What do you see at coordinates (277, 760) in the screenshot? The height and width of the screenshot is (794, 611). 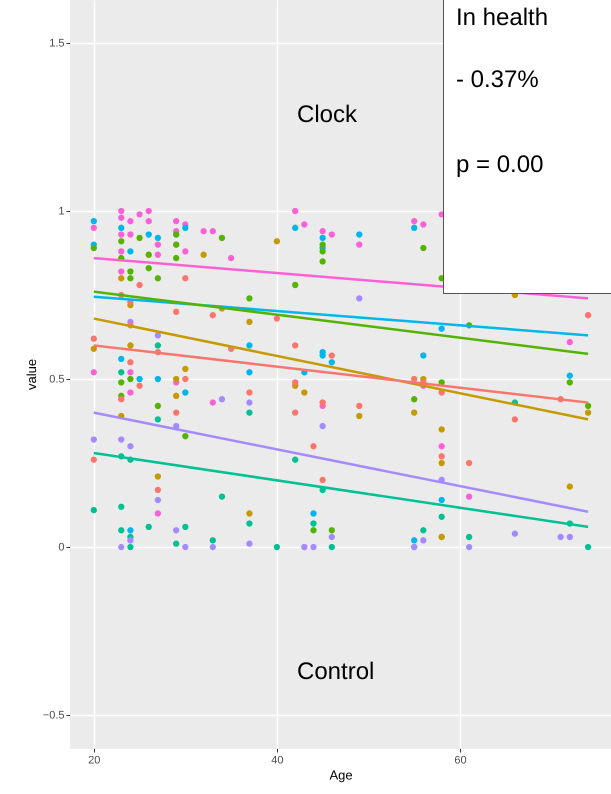 I see `x-tick-label: 40` at bounding box center [277, 760].